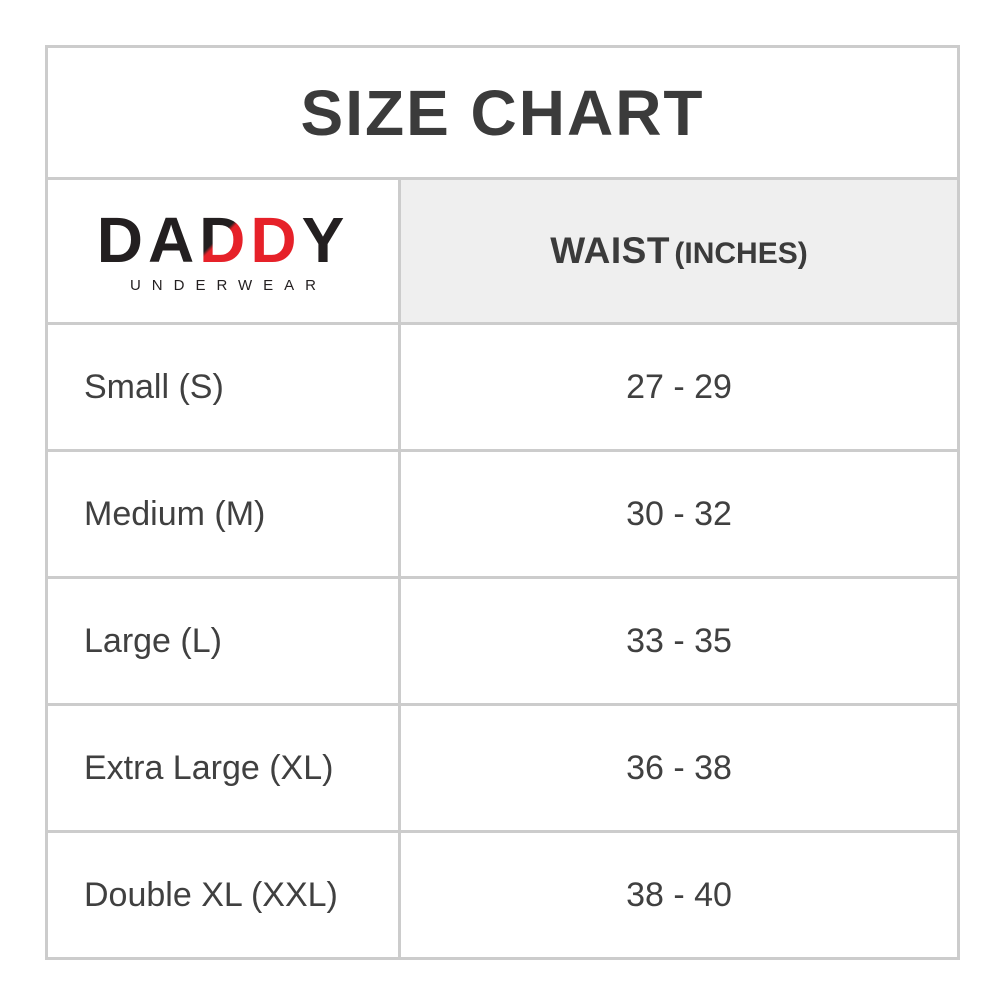 Image resolution: width=1000 pixels, height=1000 pixels. What do you see at coordinates (148, 239) in the screenshot?
I see `wordmark-da: DA` at bounding box center [148, 239].